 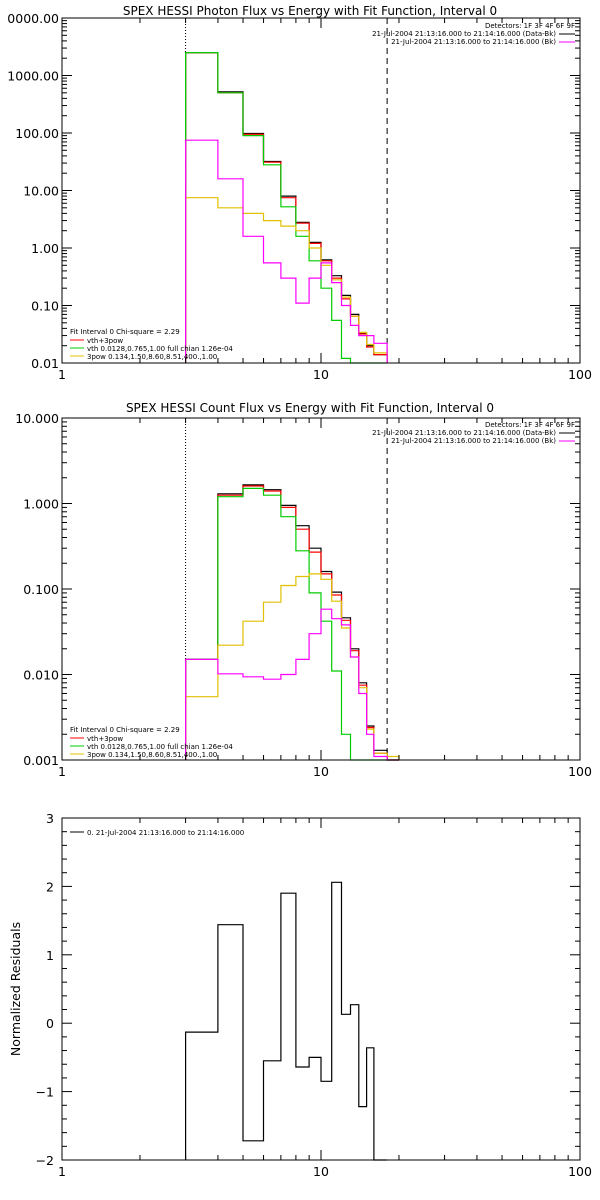 I want to click on y-tick-label: 2, so click(x=50, y=886).